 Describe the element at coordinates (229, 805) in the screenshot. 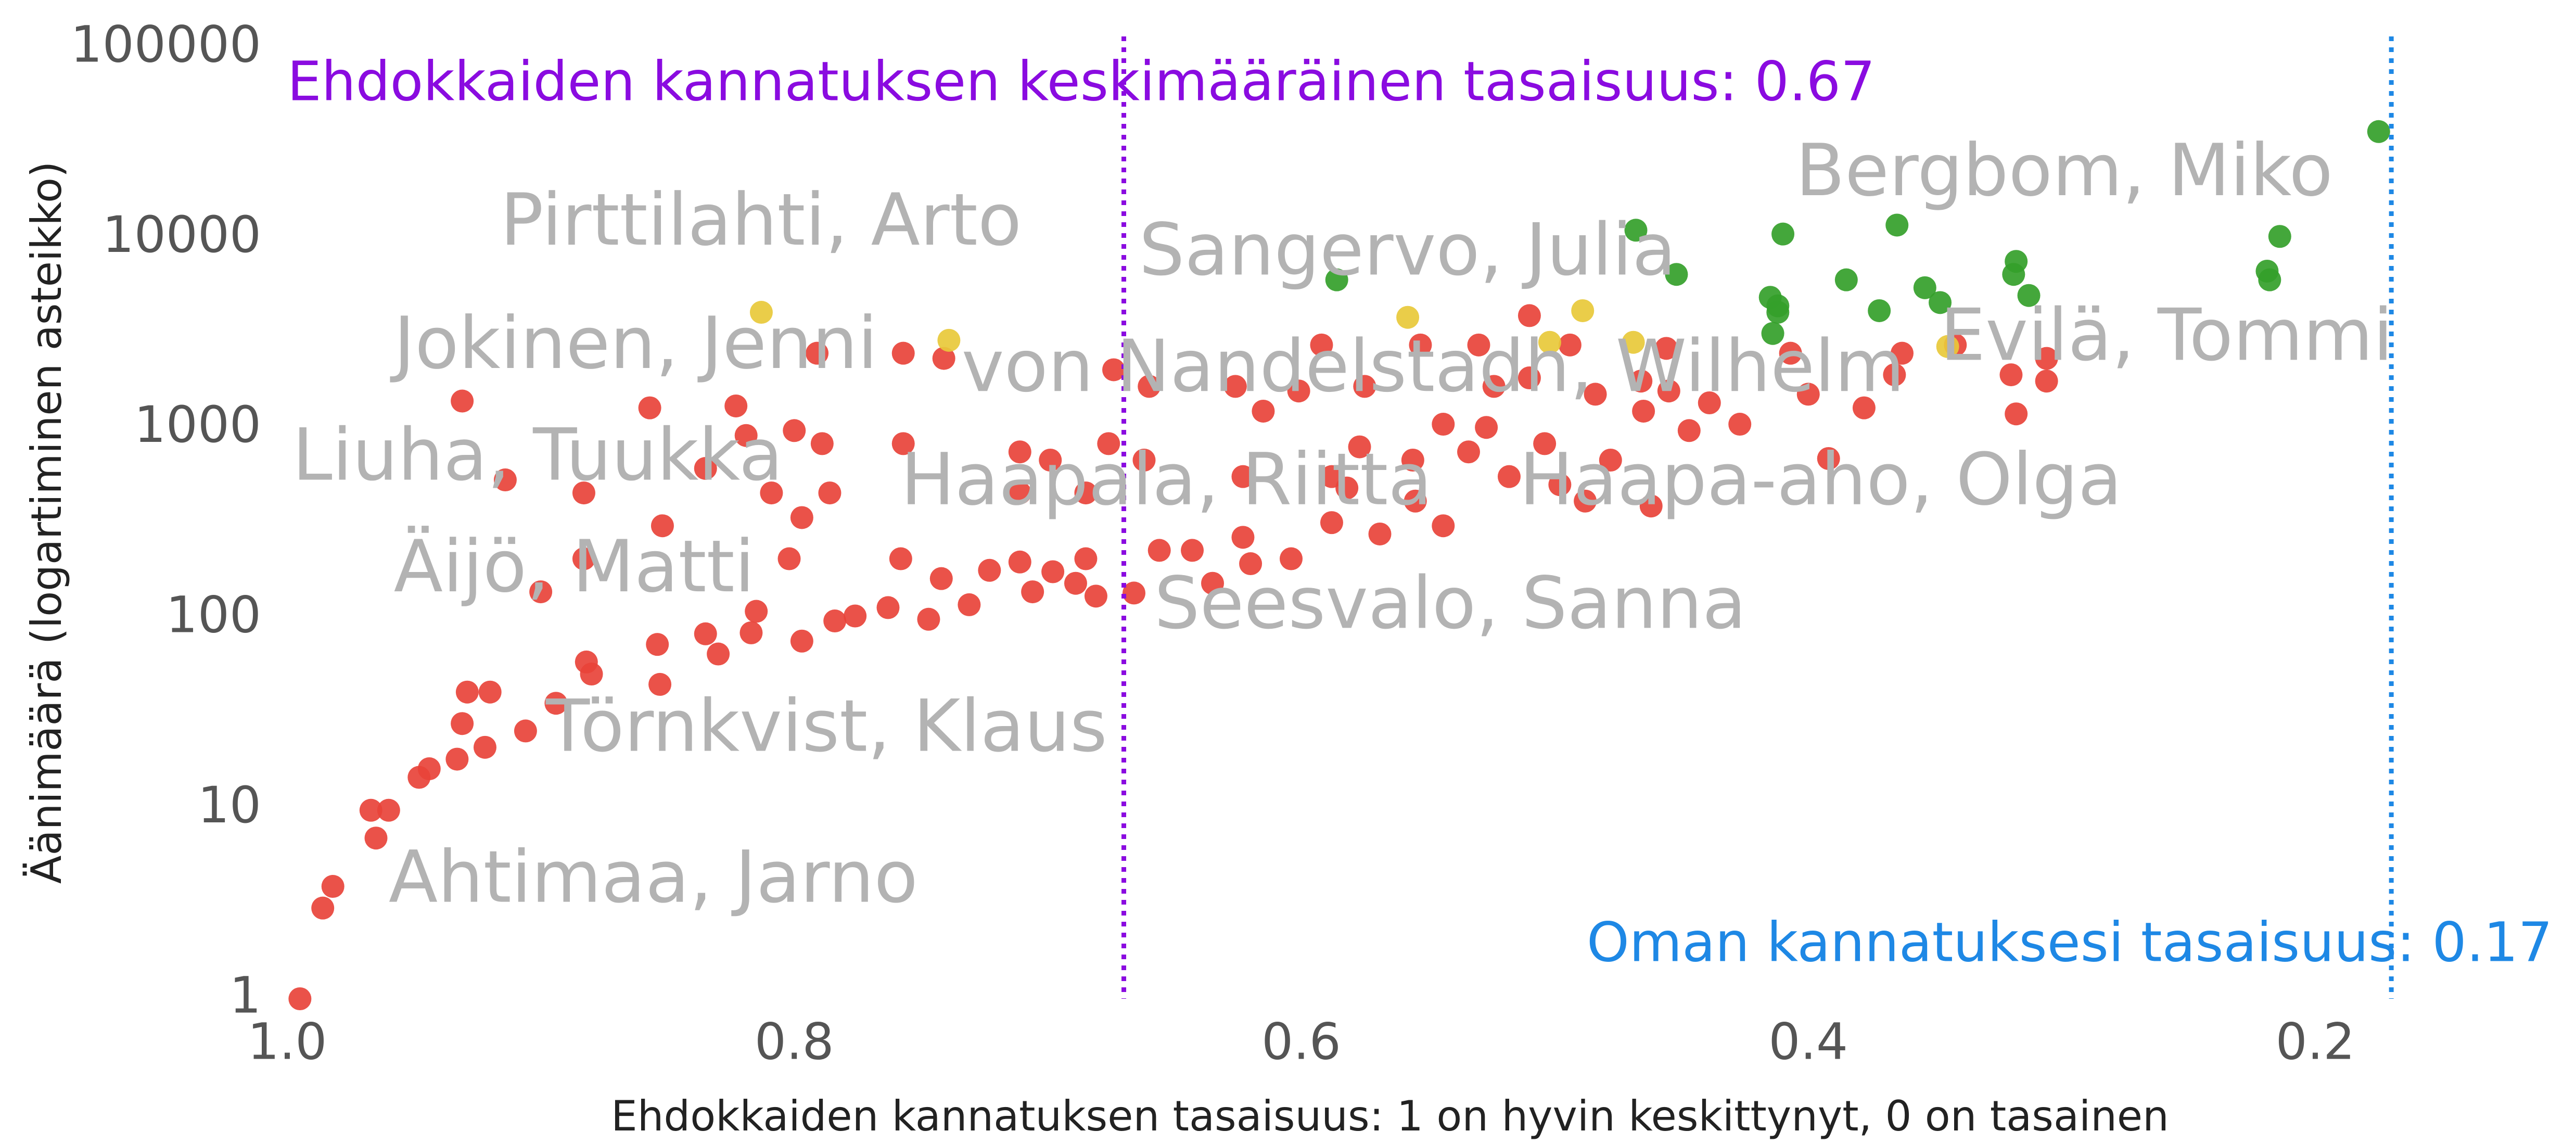

I see `y-tick-label: 10` at that location.